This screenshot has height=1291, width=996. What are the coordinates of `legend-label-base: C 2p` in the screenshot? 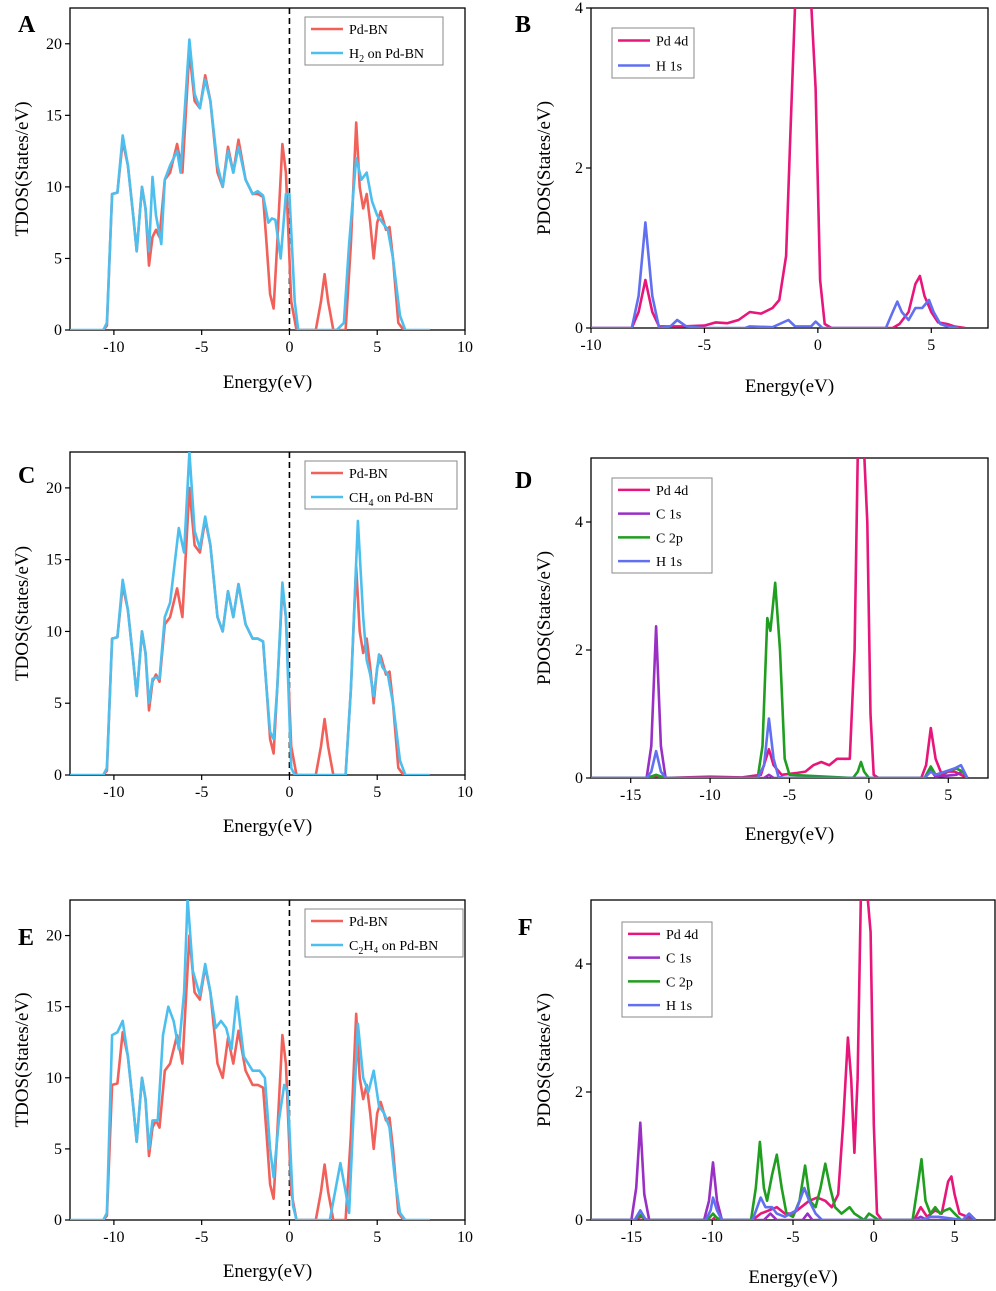 It's located at (669, 538).